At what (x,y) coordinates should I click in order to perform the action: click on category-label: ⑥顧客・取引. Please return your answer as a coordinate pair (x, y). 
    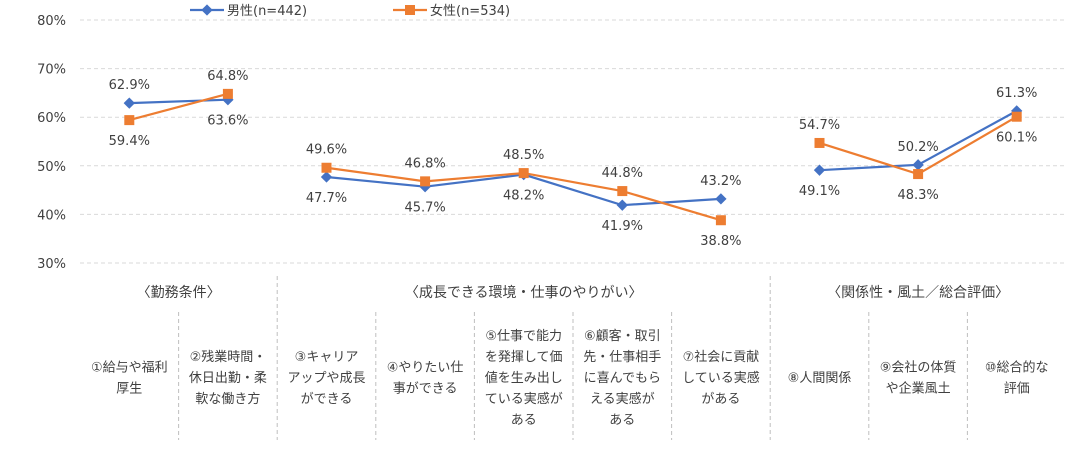
    Looking at the image, I should click on (622, 336).